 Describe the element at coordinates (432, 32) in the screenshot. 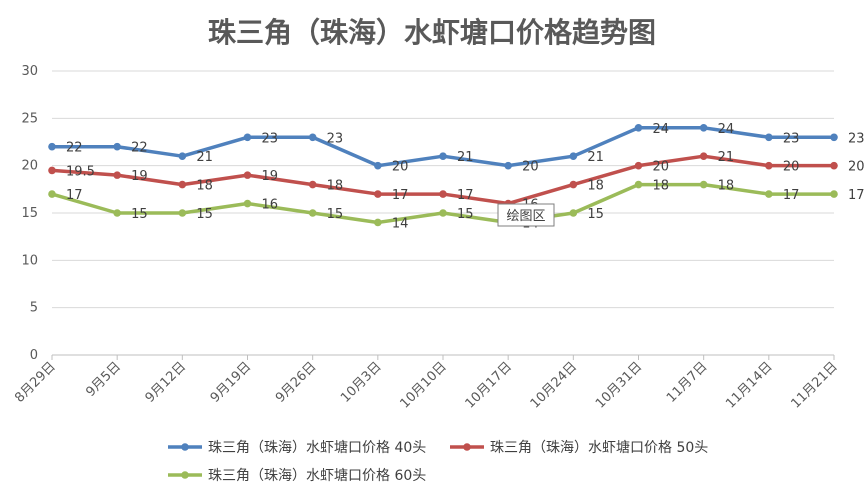

I see `chart-title: 珠三角（珠海）水虾塘口价格趋势图` at that location.